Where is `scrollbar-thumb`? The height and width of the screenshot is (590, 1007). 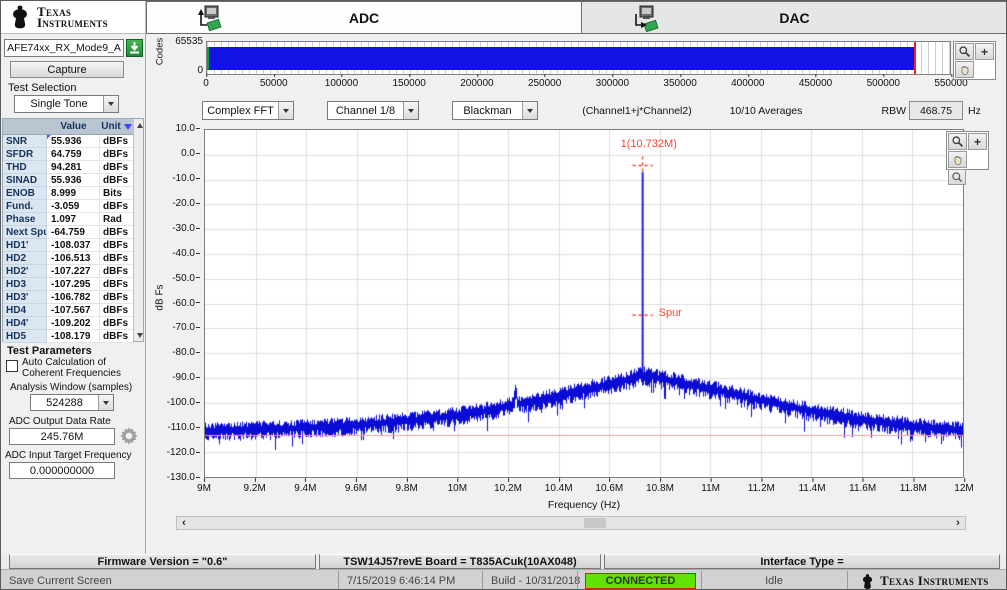
scrollbar-thumb is located at coordinates (594, 523).